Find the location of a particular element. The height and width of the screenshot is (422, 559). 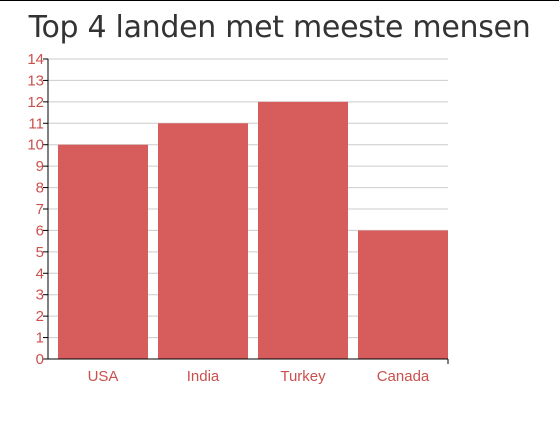

chart-title: Top 4 landen met meeste mensen is located at coordinates (279, 27).